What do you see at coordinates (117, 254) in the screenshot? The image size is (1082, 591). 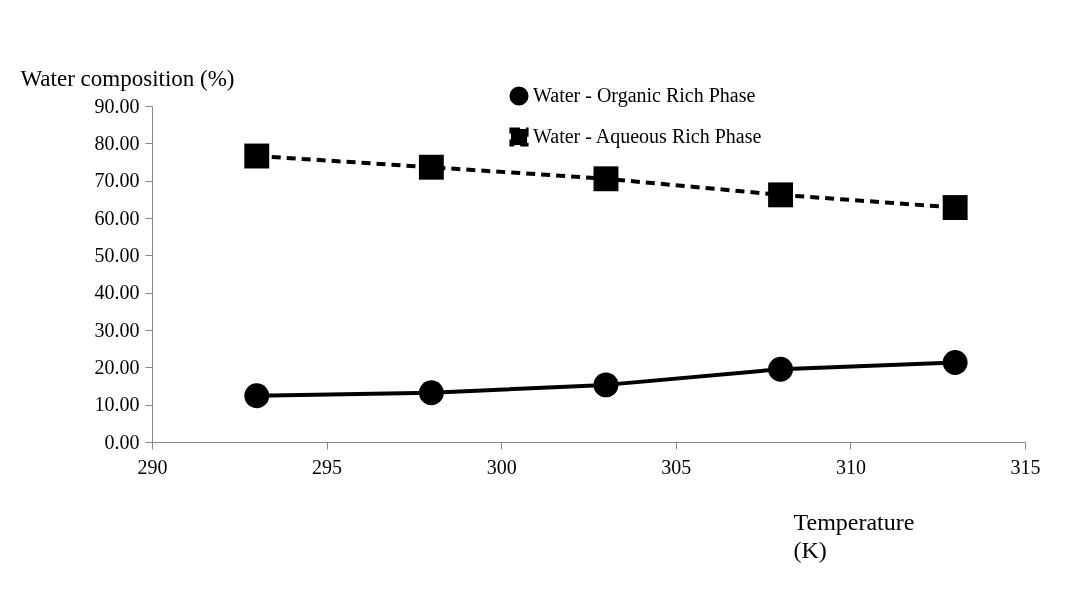 I see `y-tick-label: 50.00` at bounding box center [117, 254].